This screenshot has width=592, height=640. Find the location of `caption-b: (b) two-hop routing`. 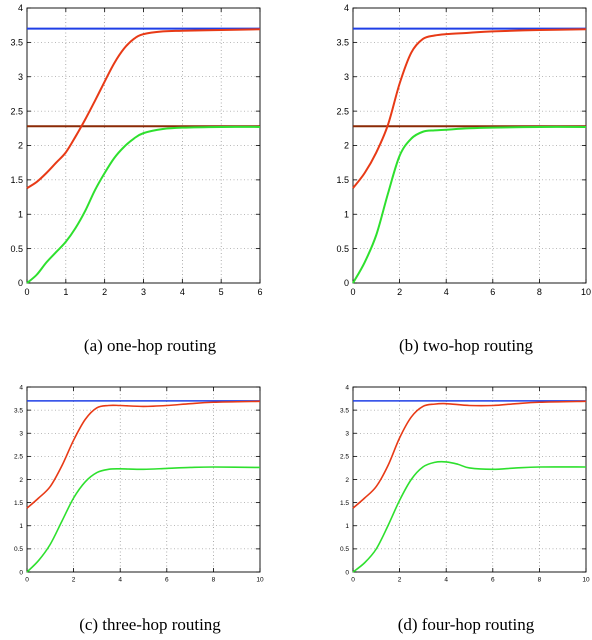

caption-b: (b) two-hop routing is located at coordinates (466, 345).